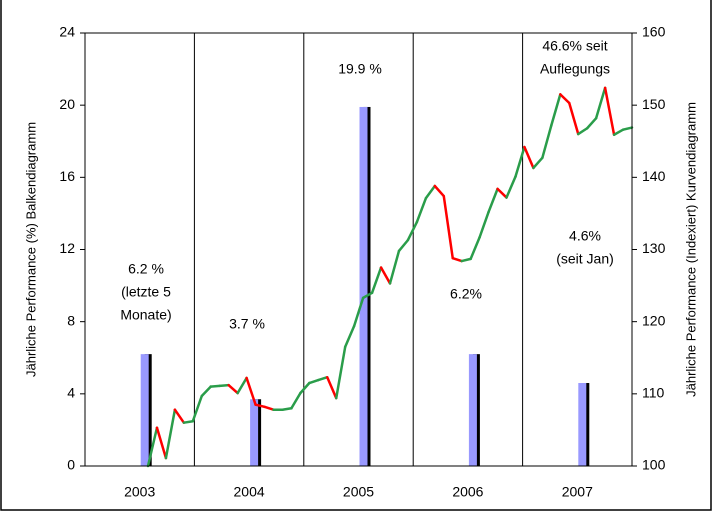 The height and width of the screenshot is (513, 713). I want to click on y2-tick-label: 100, so click(654, 465).